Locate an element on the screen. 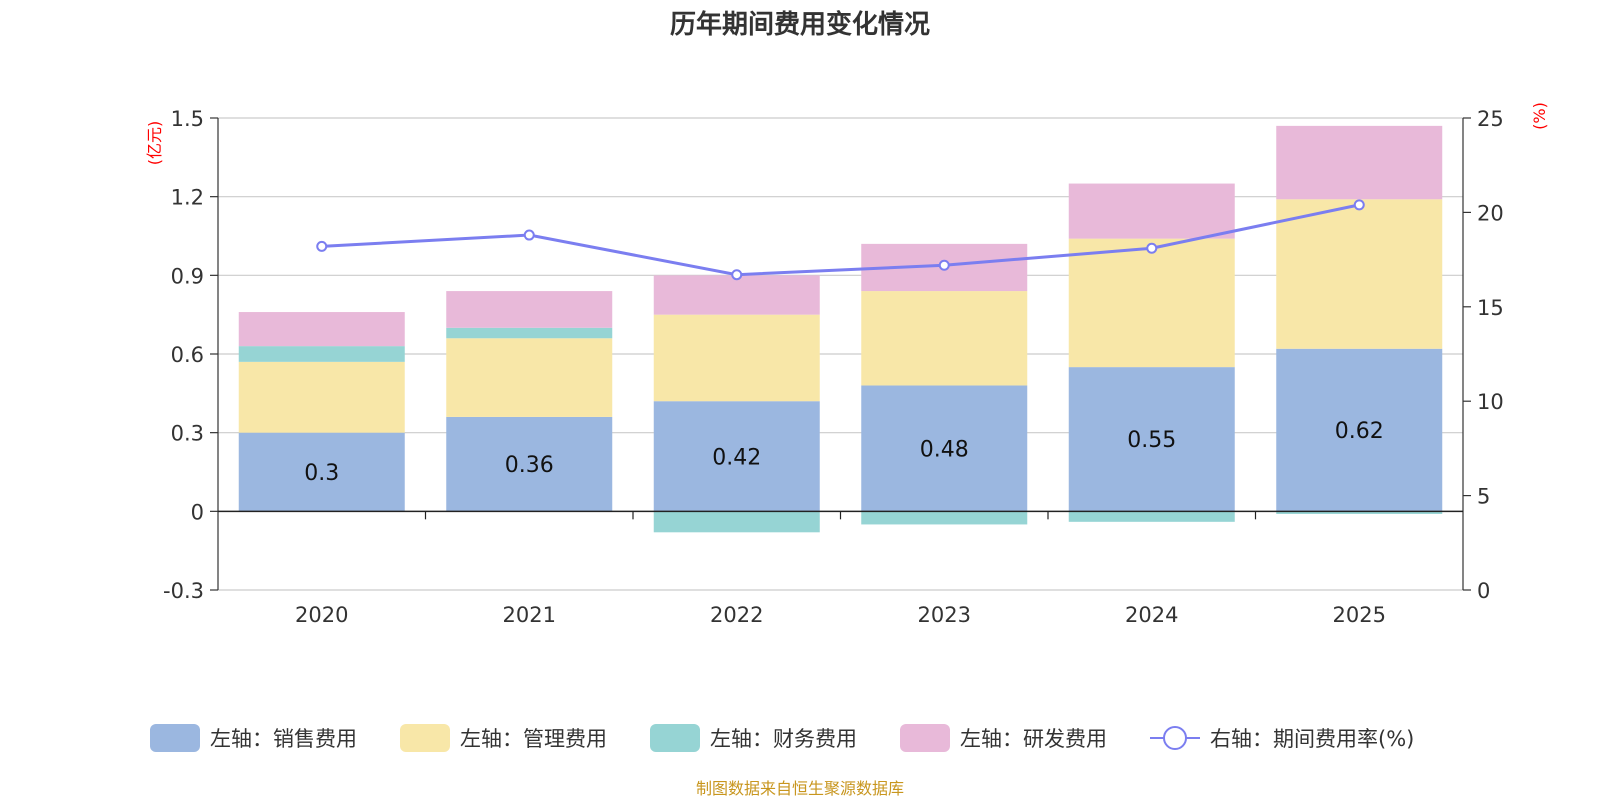 This screenshot has height=800, width=1600. rate-line is located at coordinates (840, 240).